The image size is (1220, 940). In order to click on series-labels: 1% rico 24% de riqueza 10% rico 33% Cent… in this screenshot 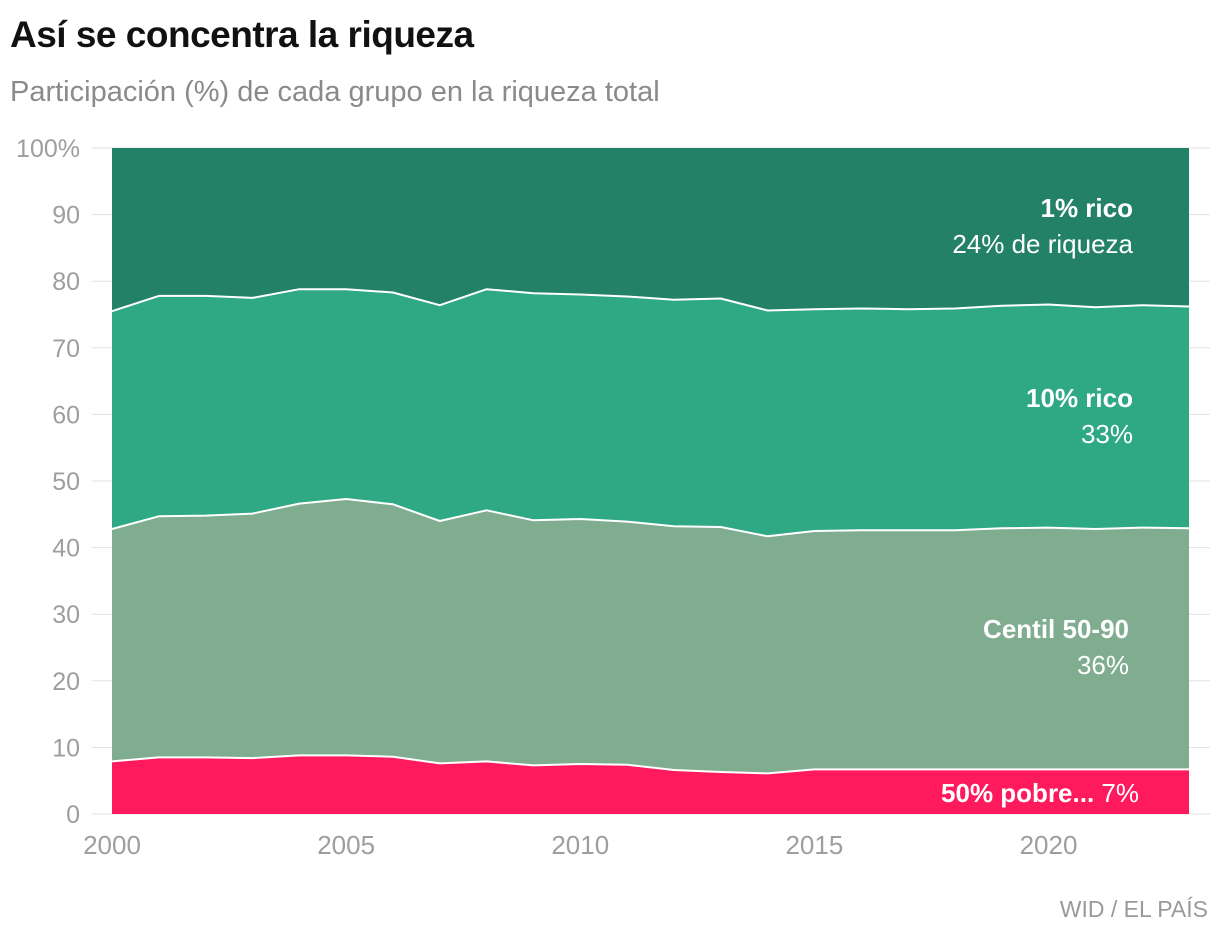, I will do `click(1040, 500)`.